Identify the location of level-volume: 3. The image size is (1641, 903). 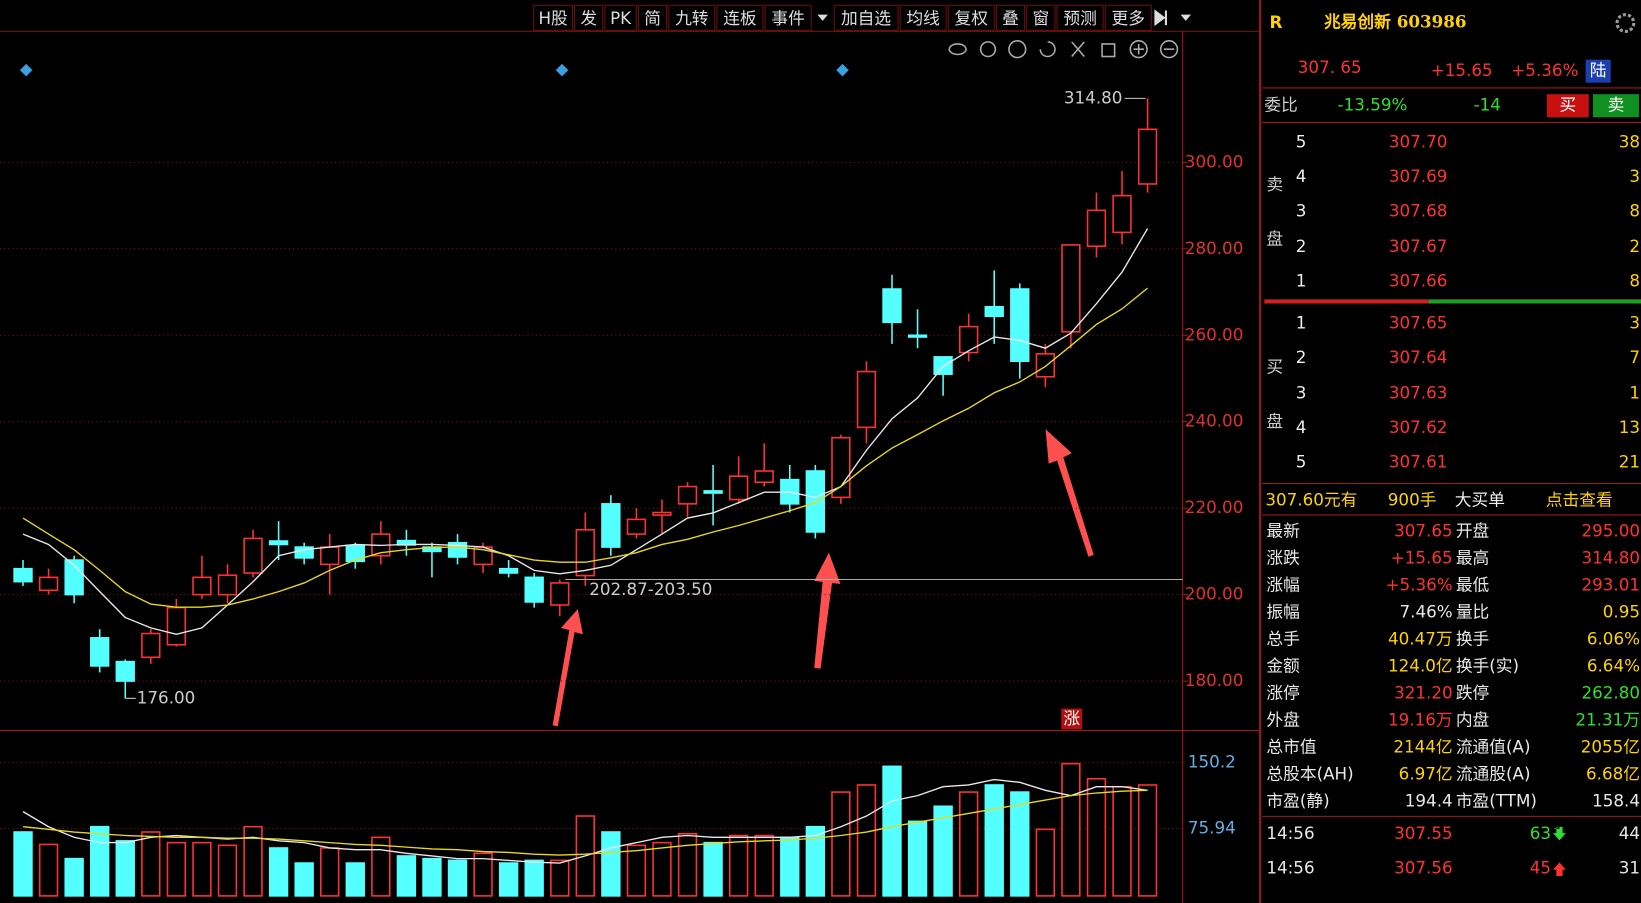
(1634, 322).